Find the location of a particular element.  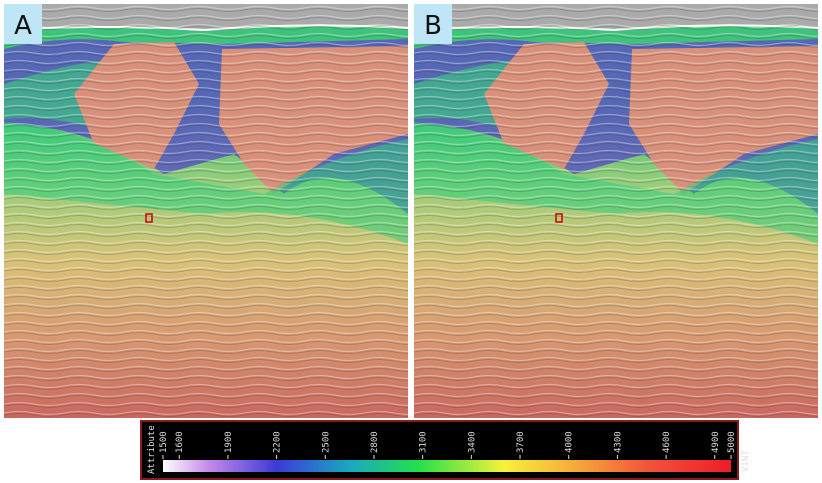

tick-label: 4900 is located at coordinates (716, 442).